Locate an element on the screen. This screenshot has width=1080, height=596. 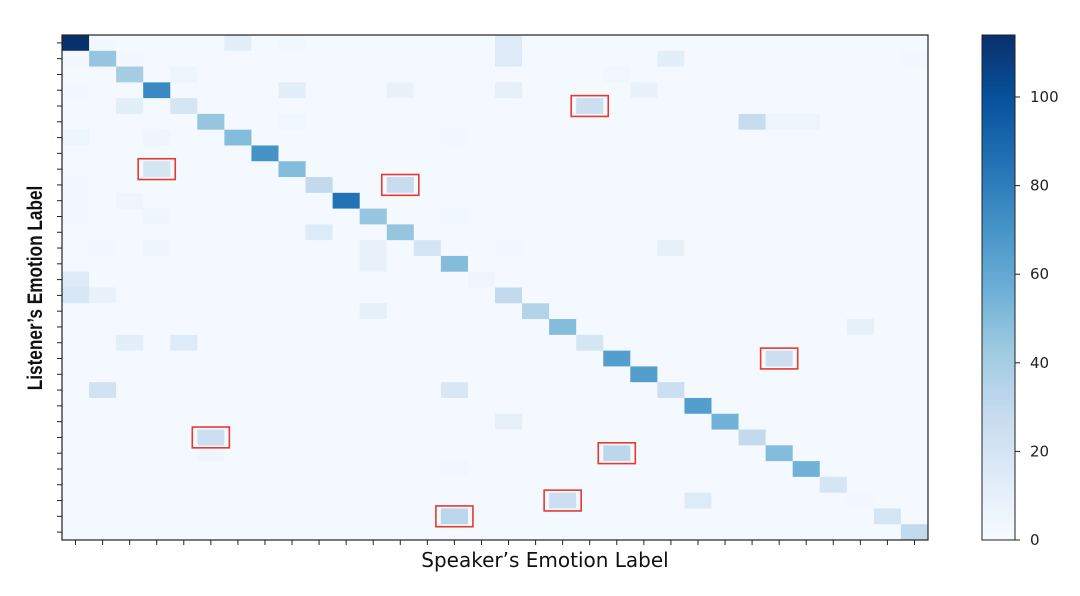
cell-r21-c16 is located at coordinates (509, 374).